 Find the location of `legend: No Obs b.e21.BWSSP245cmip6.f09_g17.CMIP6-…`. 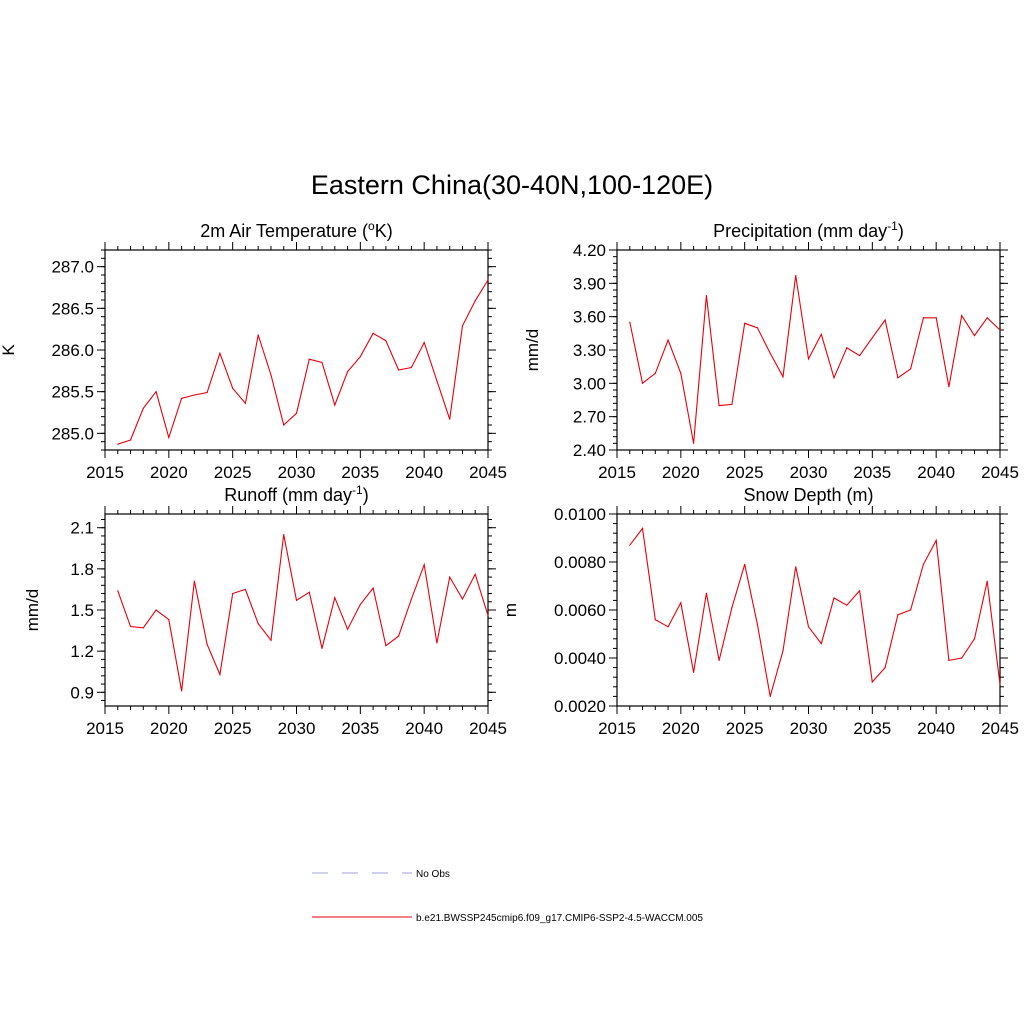

legend: No Obs b.e21.BWSSP245cmip6.f09_g17.CMIP6-… is located at coordinates (507, 896).